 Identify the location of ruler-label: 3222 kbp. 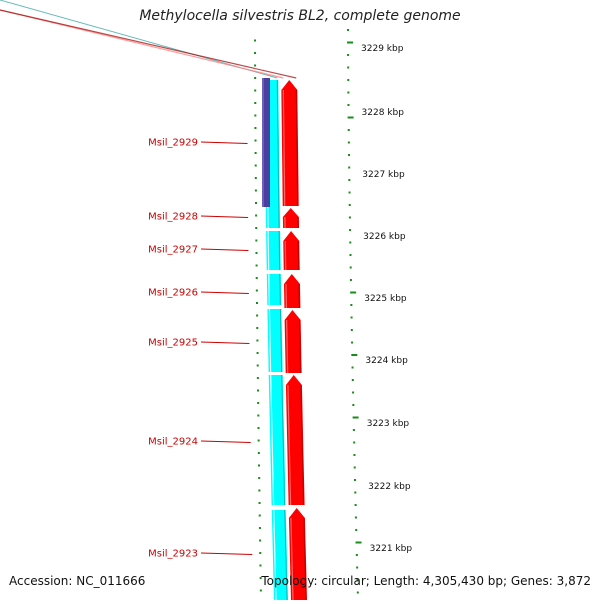
(389, 487).